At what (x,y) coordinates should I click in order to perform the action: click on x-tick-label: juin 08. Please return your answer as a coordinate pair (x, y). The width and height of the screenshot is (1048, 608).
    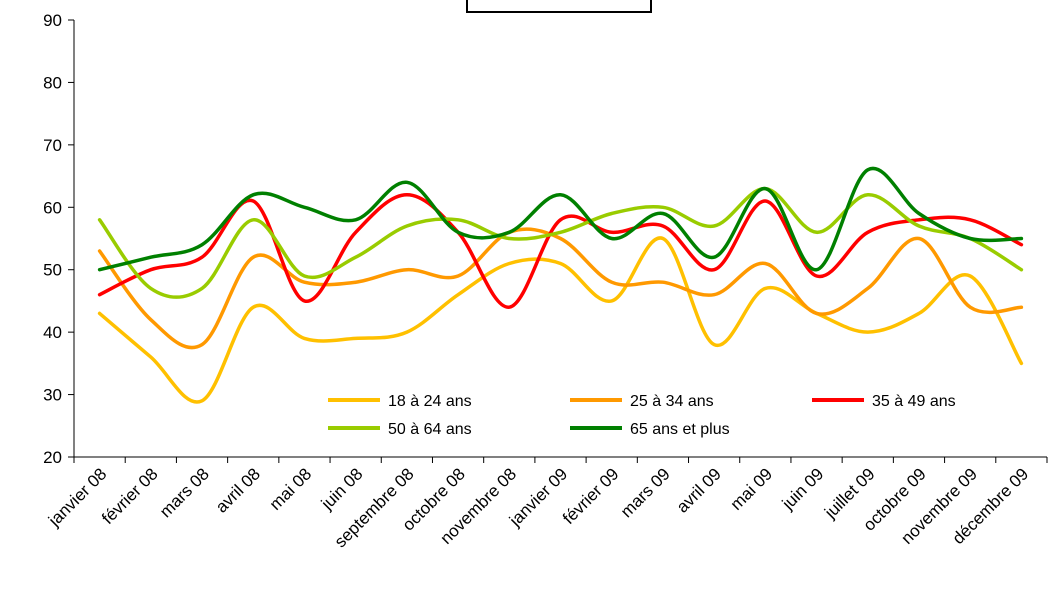
    Looking at the image, I should click on (342, 489).